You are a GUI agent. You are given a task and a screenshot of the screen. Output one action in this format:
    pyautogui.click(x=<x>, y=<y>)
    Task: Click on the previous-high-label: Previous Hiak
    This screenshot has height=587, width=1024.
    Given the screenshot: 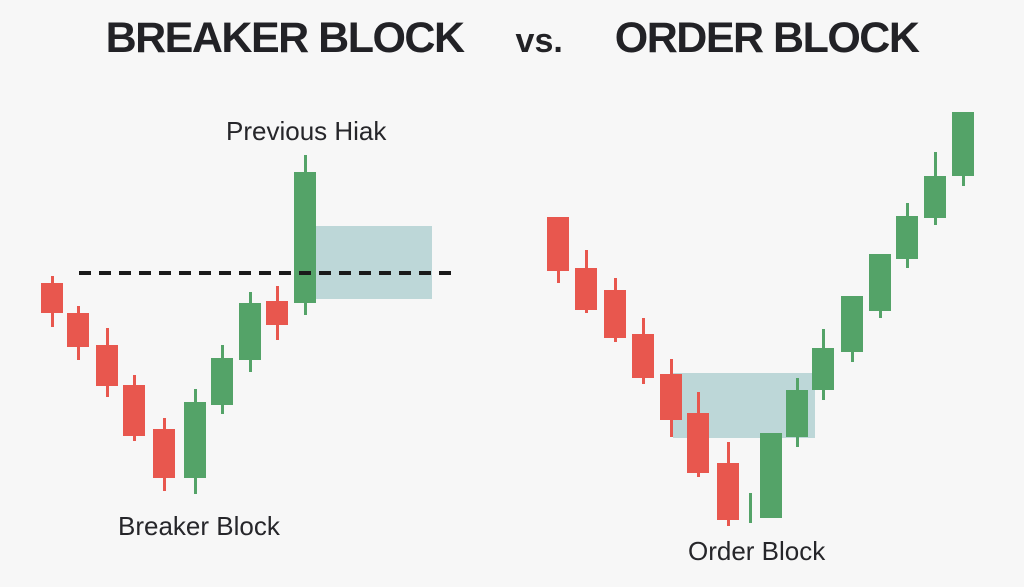 What is the action you would take?
    pyautogui.click(x=306, y=131)
    